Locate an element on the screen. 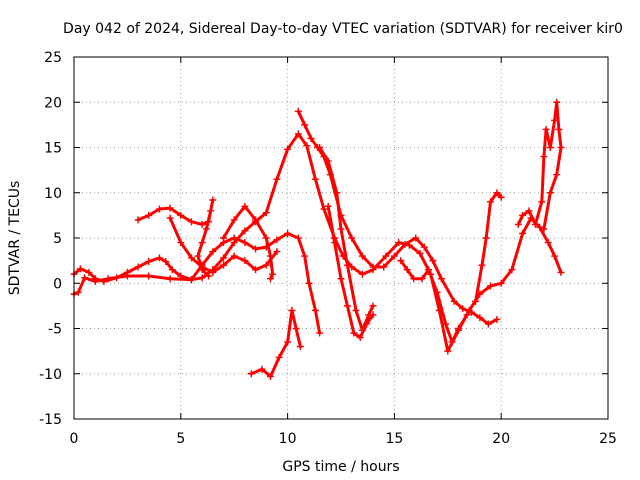  y-tick-label: 0 is located at coordinates (57, 284).